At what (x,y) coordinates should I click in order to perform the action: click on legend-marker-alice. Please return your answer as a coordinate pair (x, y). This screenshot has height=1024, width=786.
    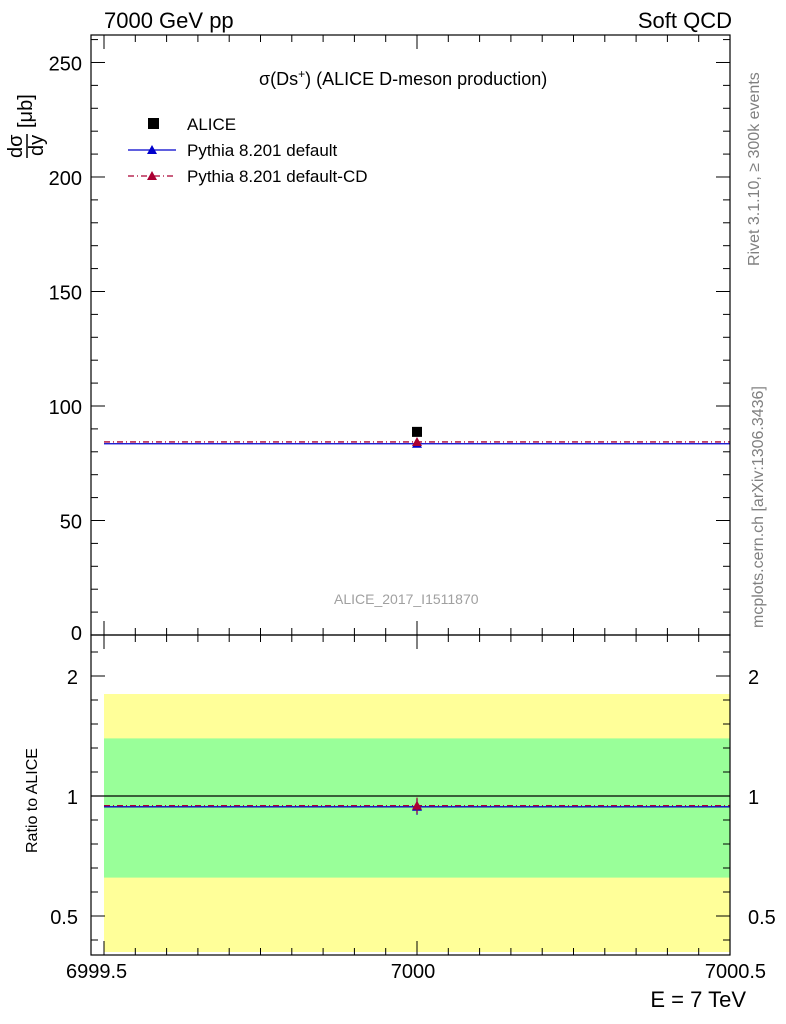
    Looking at the image, I should click on (153, 123).